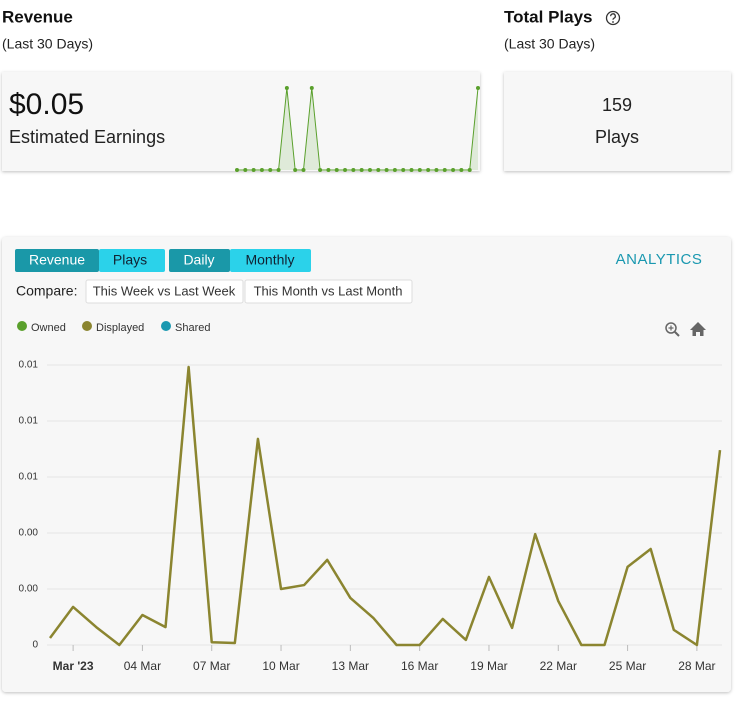  I want to click on zoom-icon, so click(672, 329).